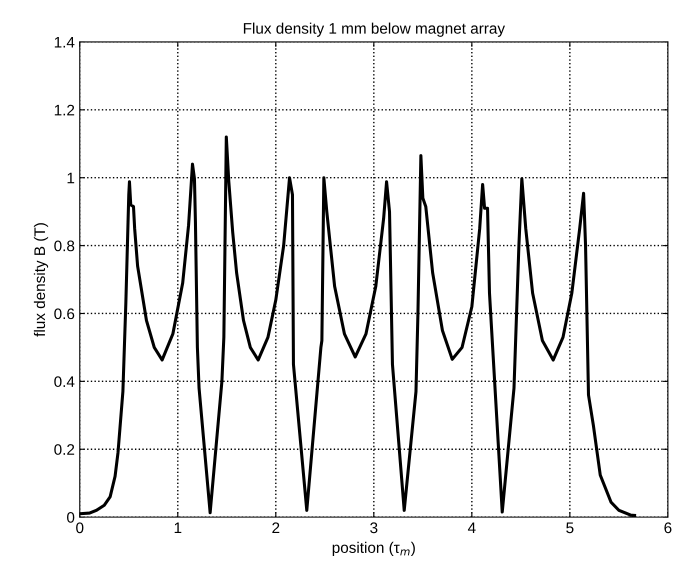 The height and width of the screenshot is (583, 676). I want to click on y-tick-label: 0.8, so click(64, 246).